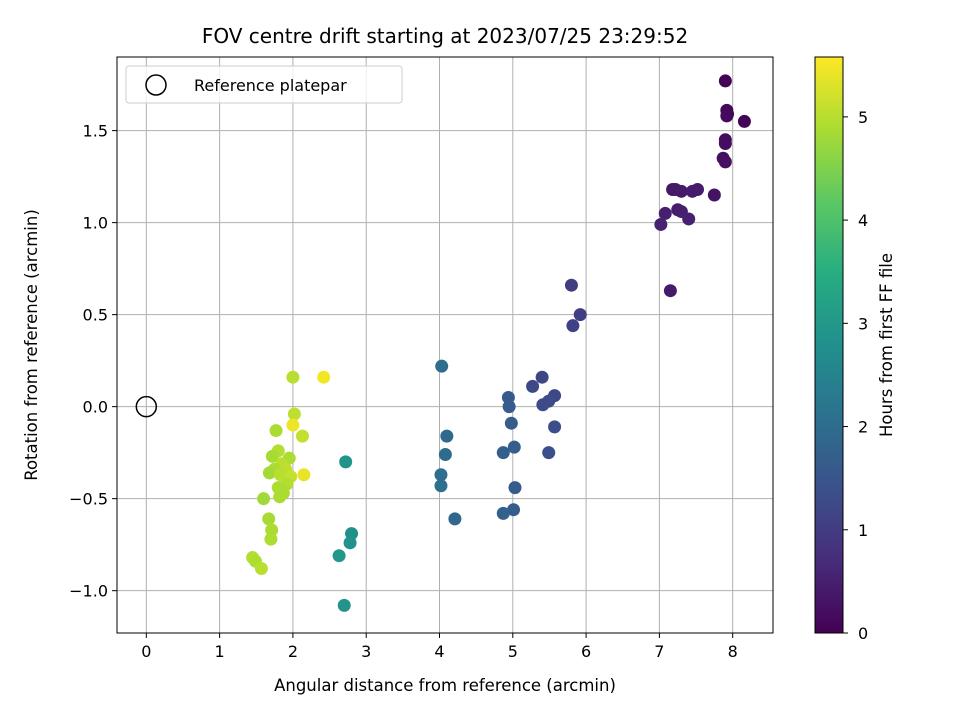 The image size is (960, 720). What do you see at coordinates (95, 407) in the screenshot?
I see `y-tick-label: 0.0` at bounding box center [95, 407].